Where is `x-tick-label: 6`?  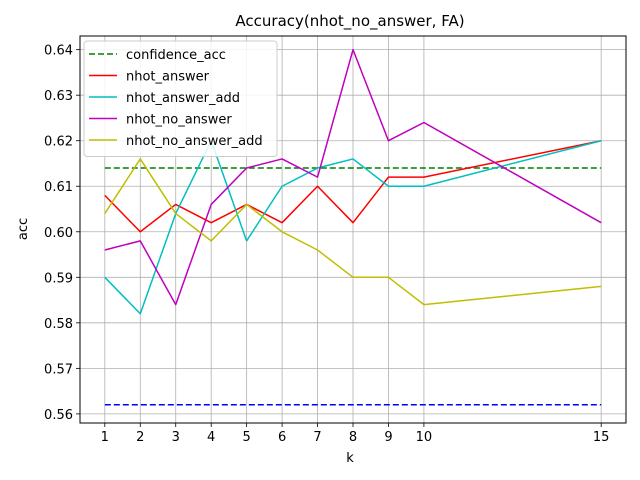
x-tick-label: 6 is located at coordinates (282, 437).